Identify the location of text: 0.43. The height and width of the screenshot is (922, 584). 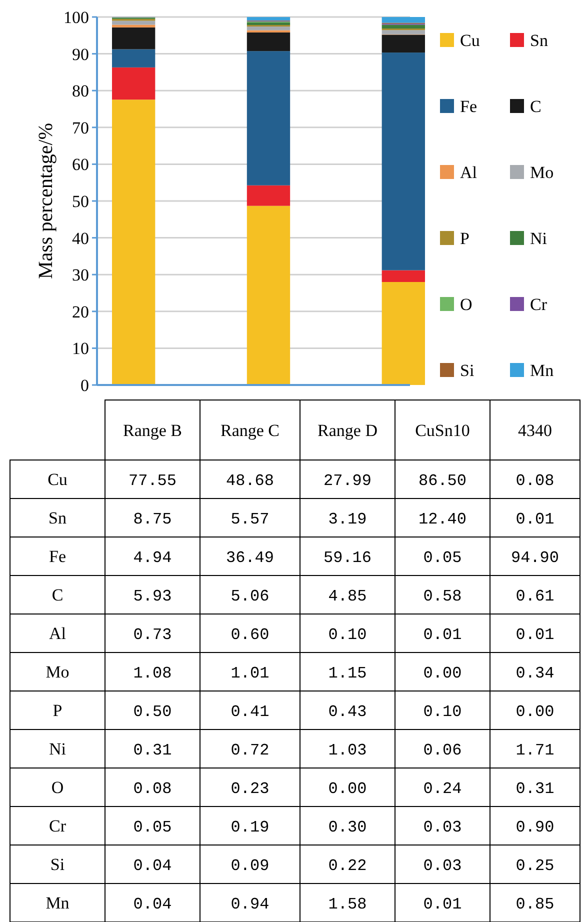
(347, 711).